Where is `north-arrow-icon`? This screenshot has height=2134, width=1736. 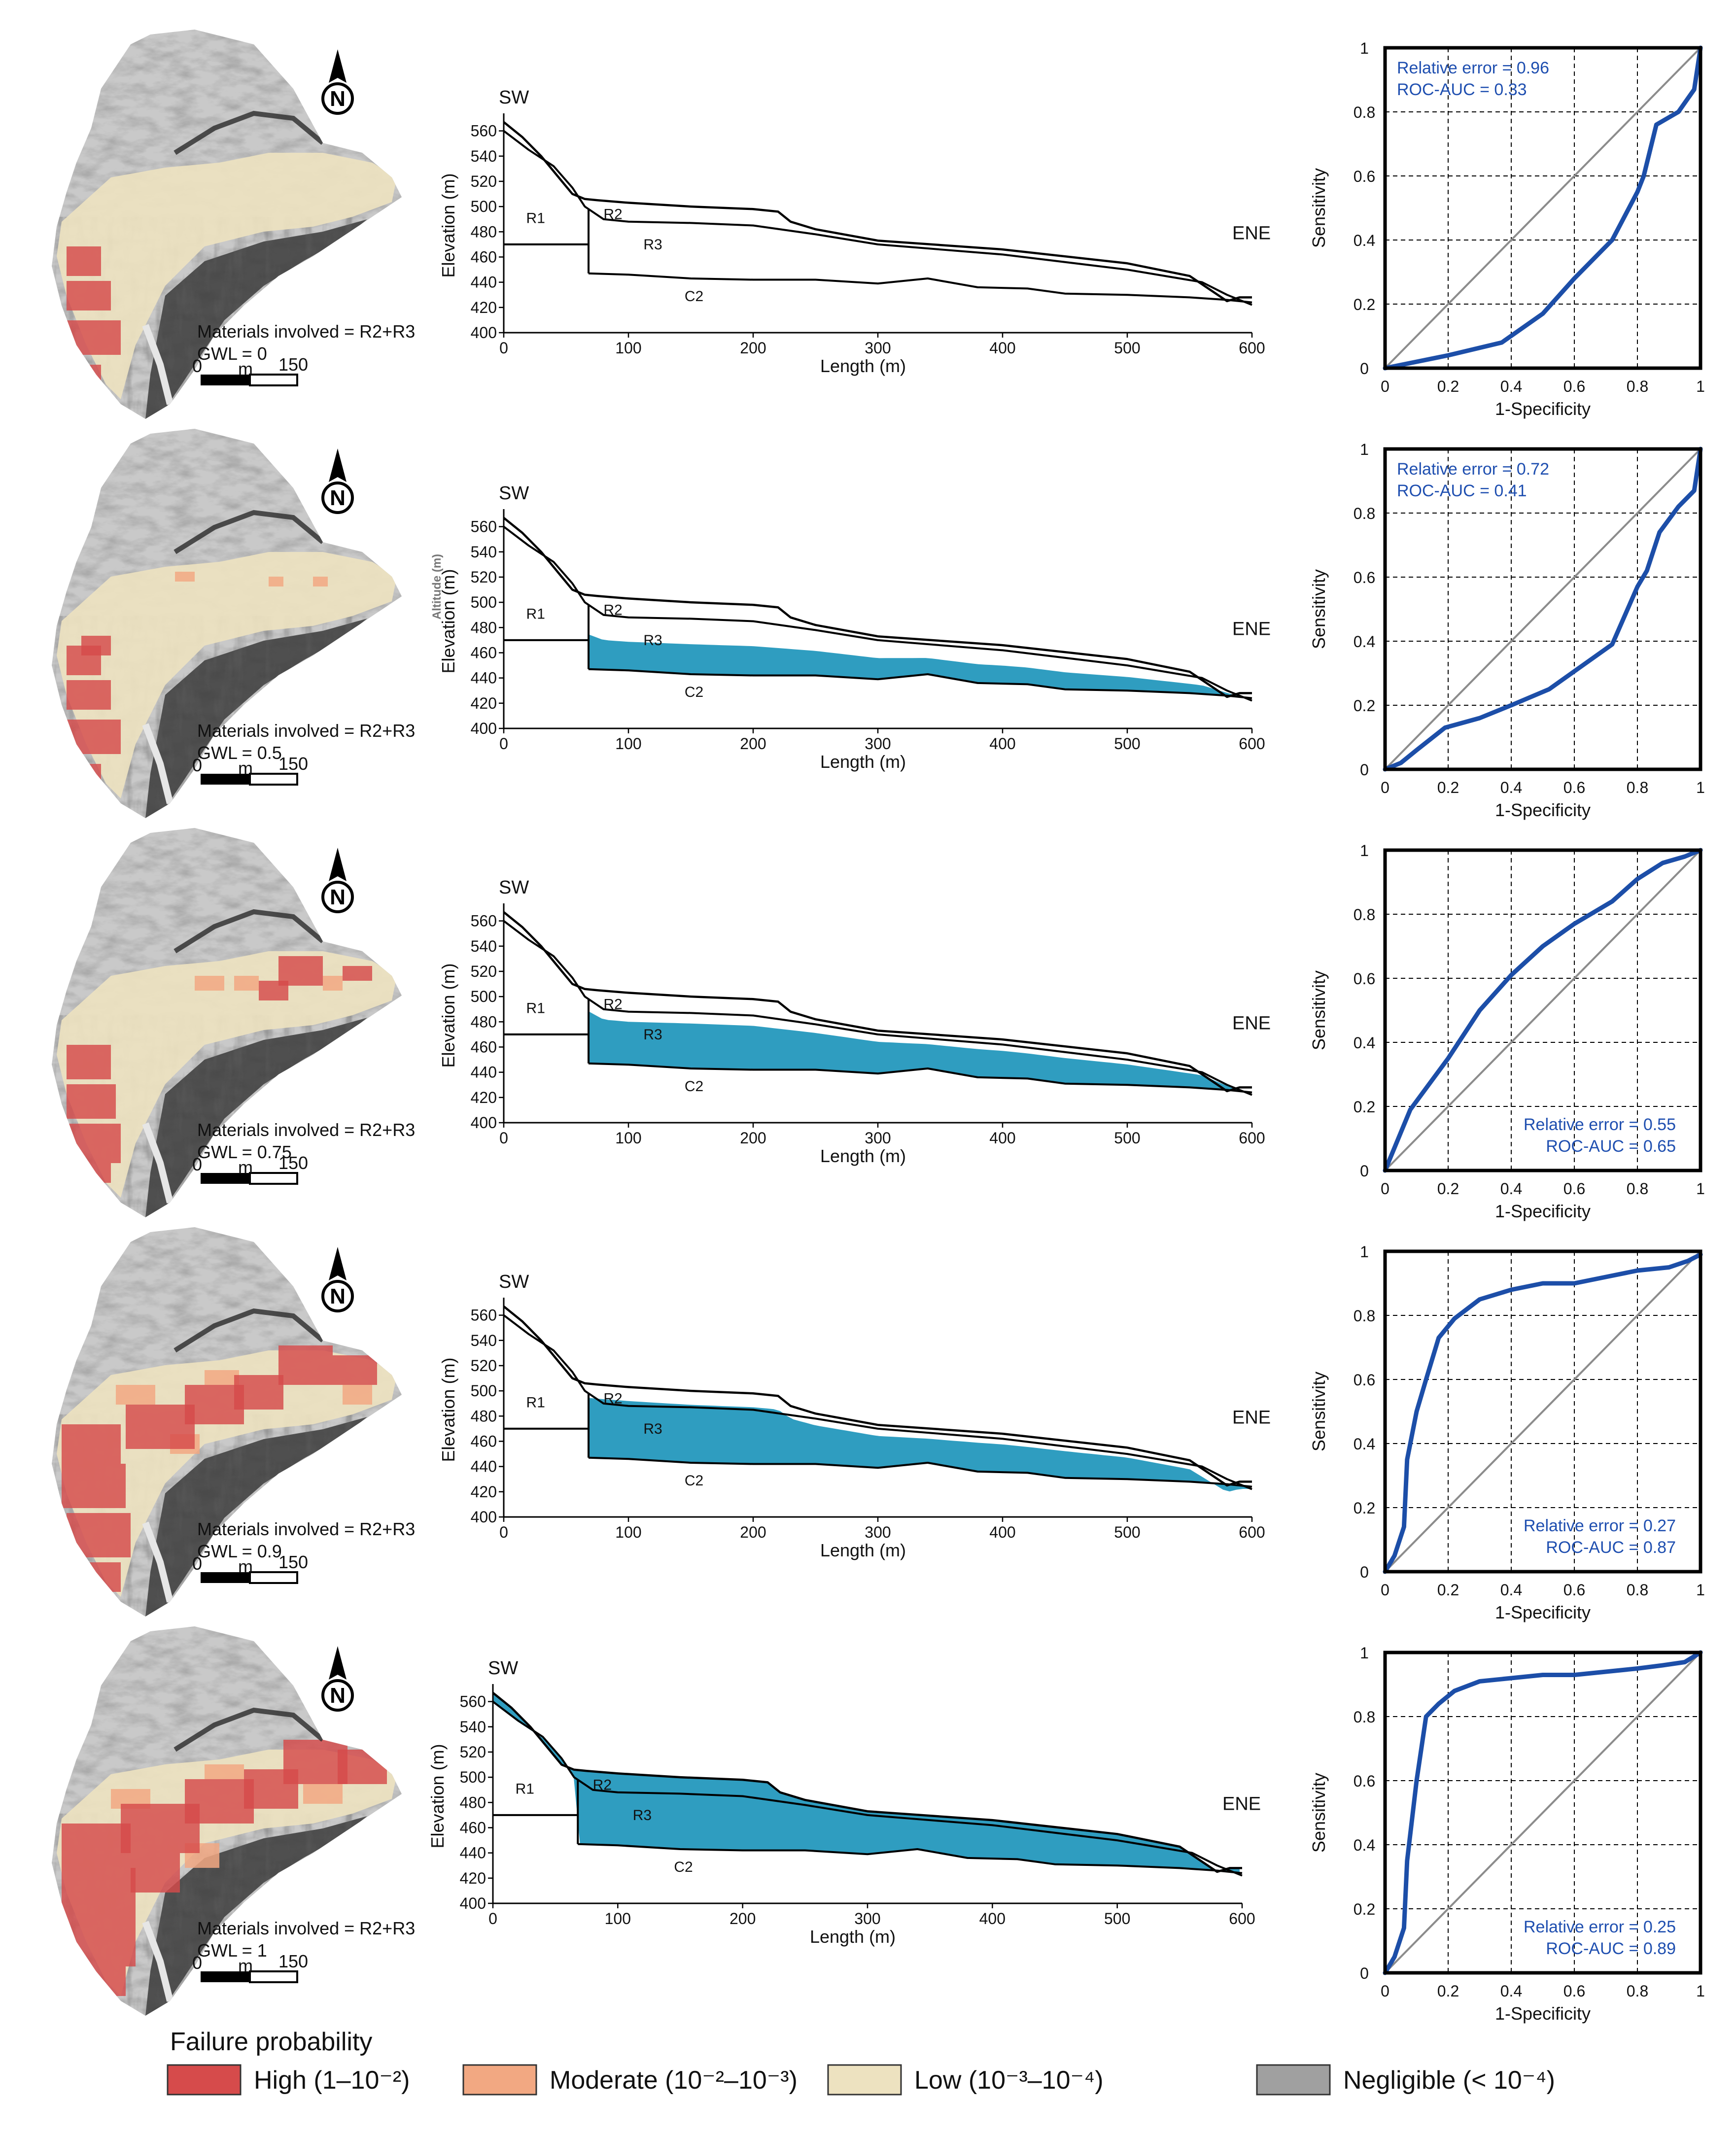
north-arrow-icon is located at coordinates (338, 1263).